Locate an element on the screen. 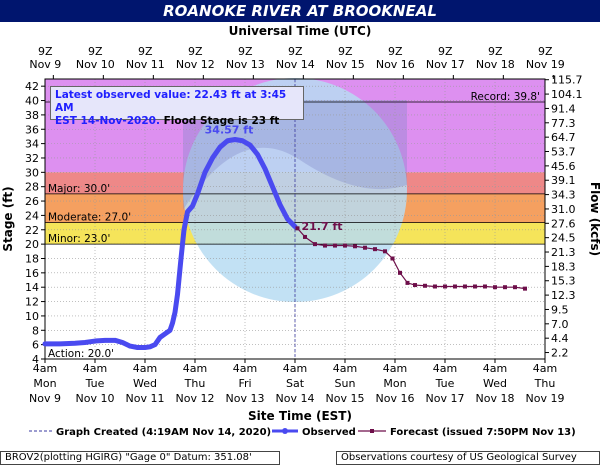 The height and width of the screenshot is (465, 600). threshold-label-minor: Minor: 23.0' is located at coordinates (79, 239).